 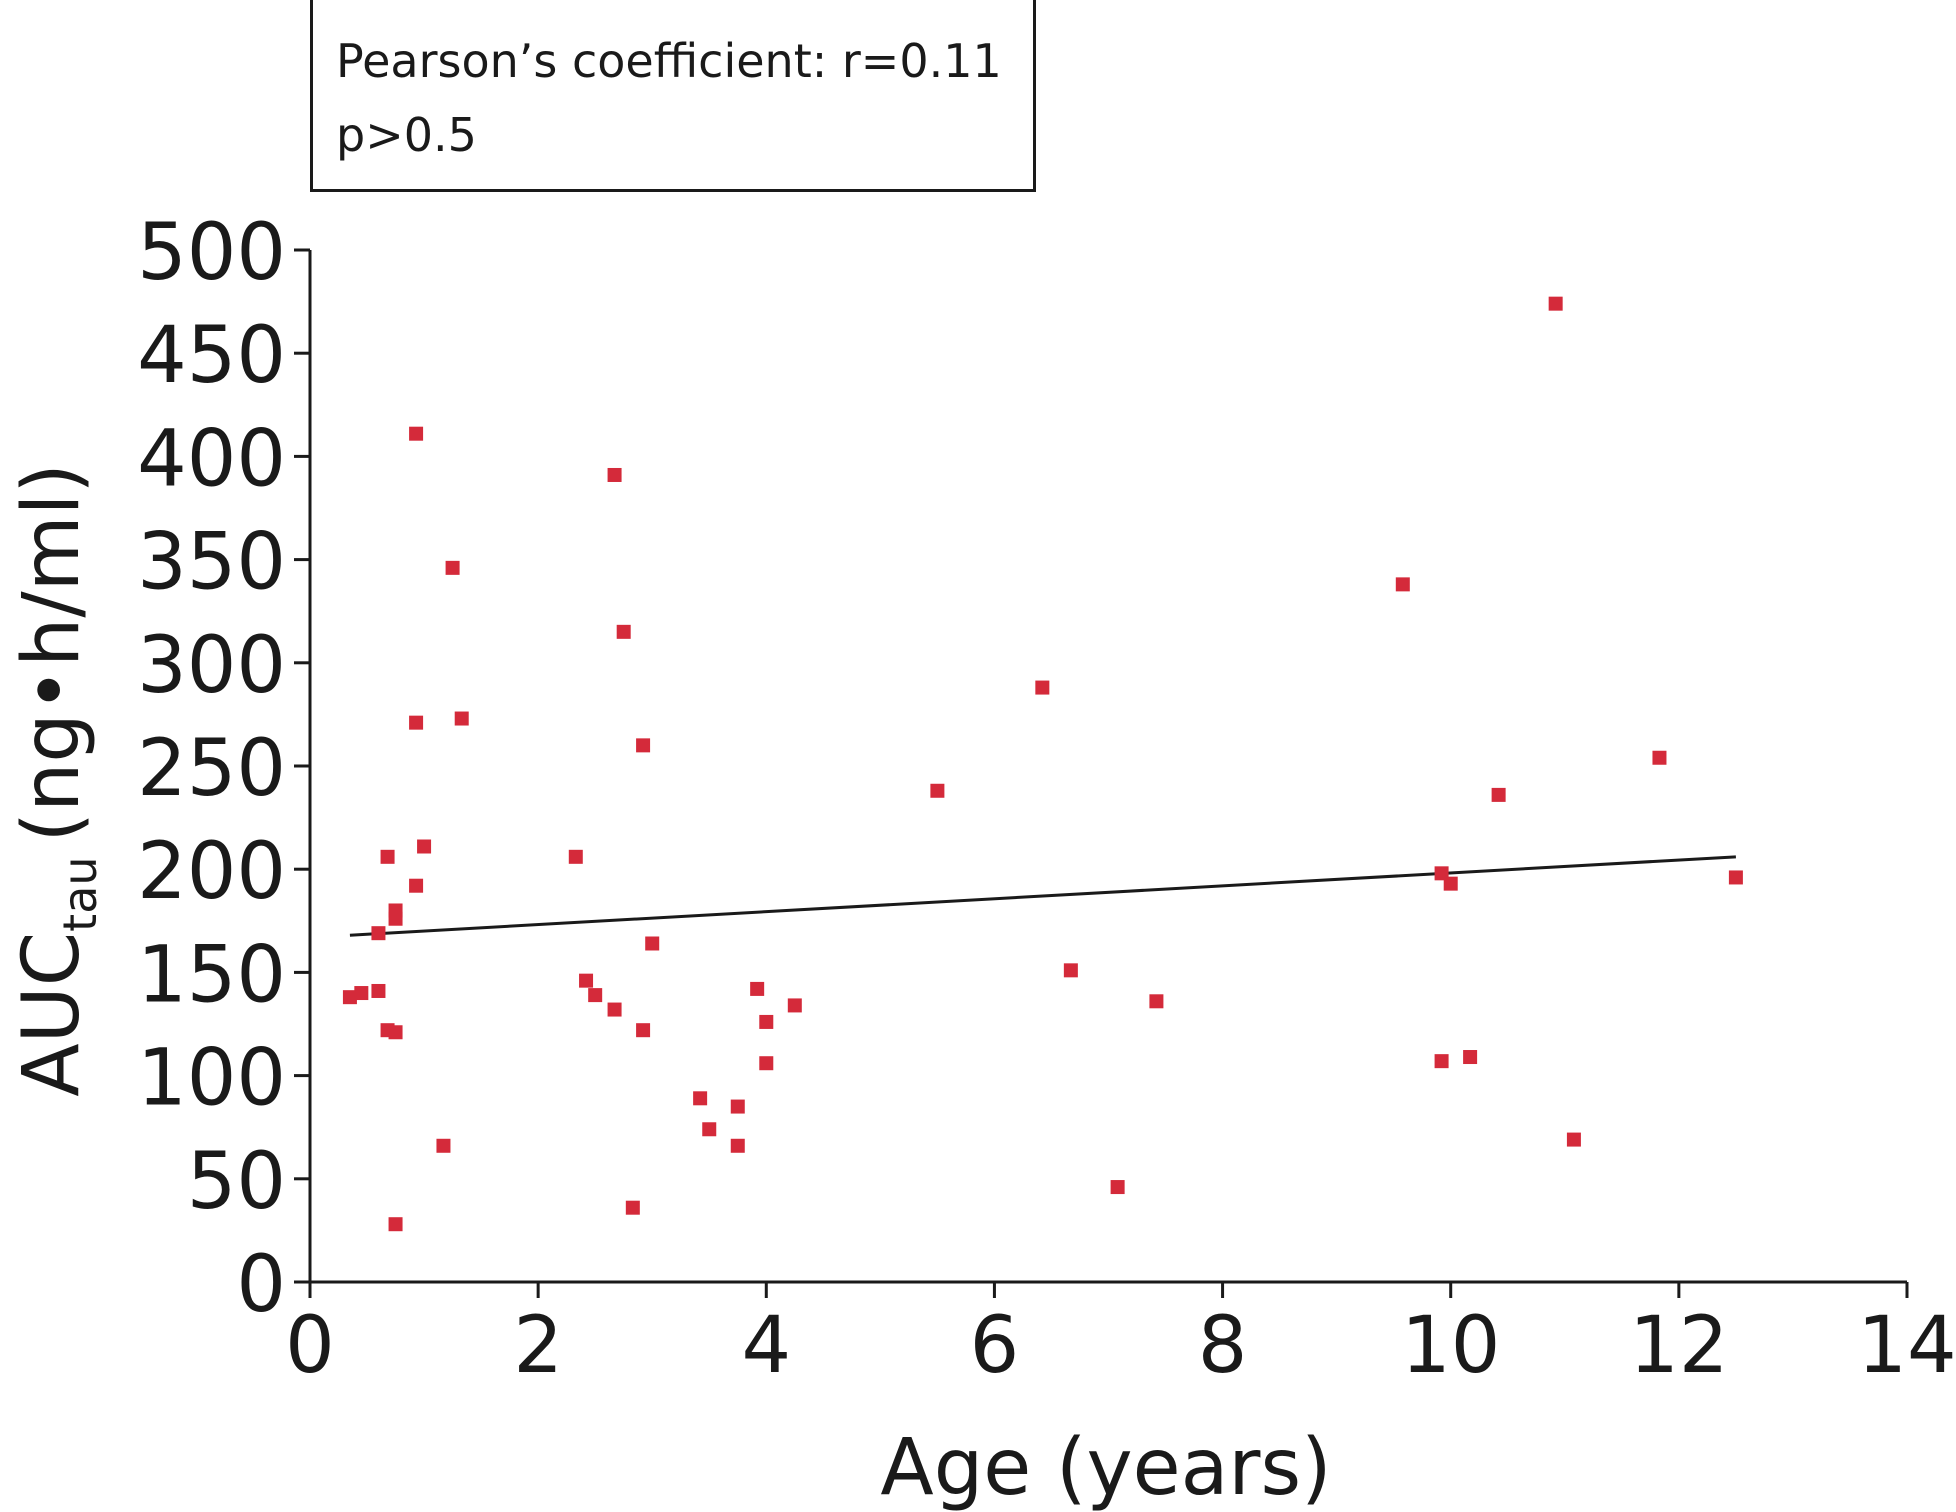 What do you see at coordinates (236, 1182) in the screenshot?
I see `y-tick-label: 50` at bounding box center [236, 1182].